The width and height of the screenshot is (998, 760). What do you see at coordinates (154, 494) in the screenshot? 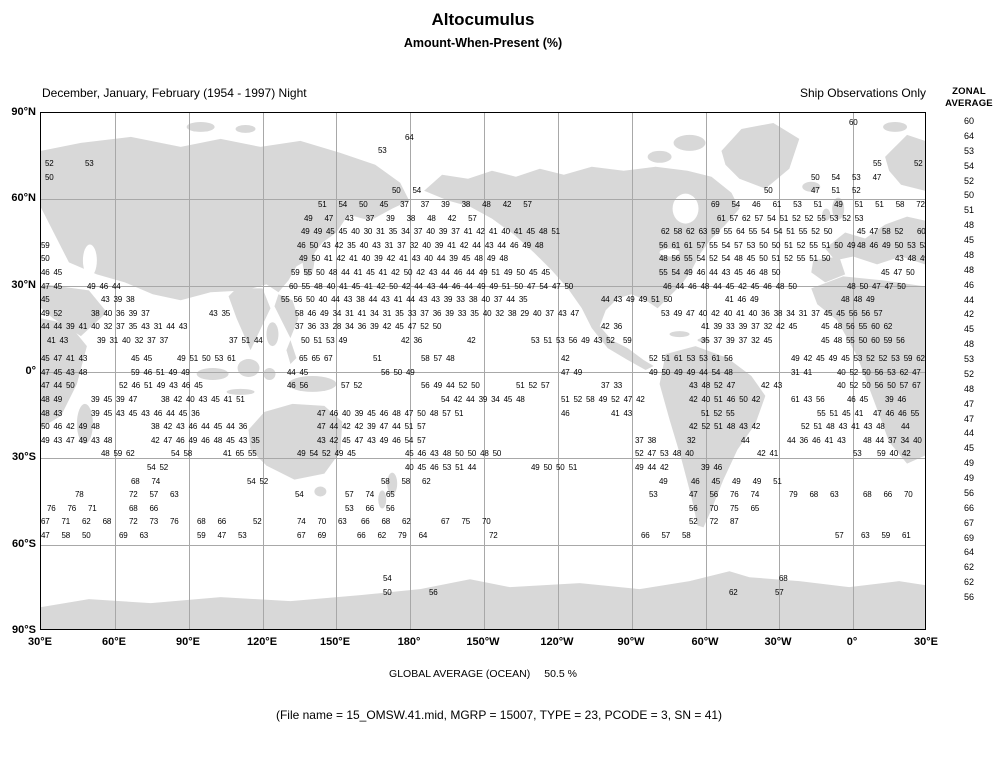
I see `grid-value-cluster: 72 57 63` at bounding box center [154, 494].